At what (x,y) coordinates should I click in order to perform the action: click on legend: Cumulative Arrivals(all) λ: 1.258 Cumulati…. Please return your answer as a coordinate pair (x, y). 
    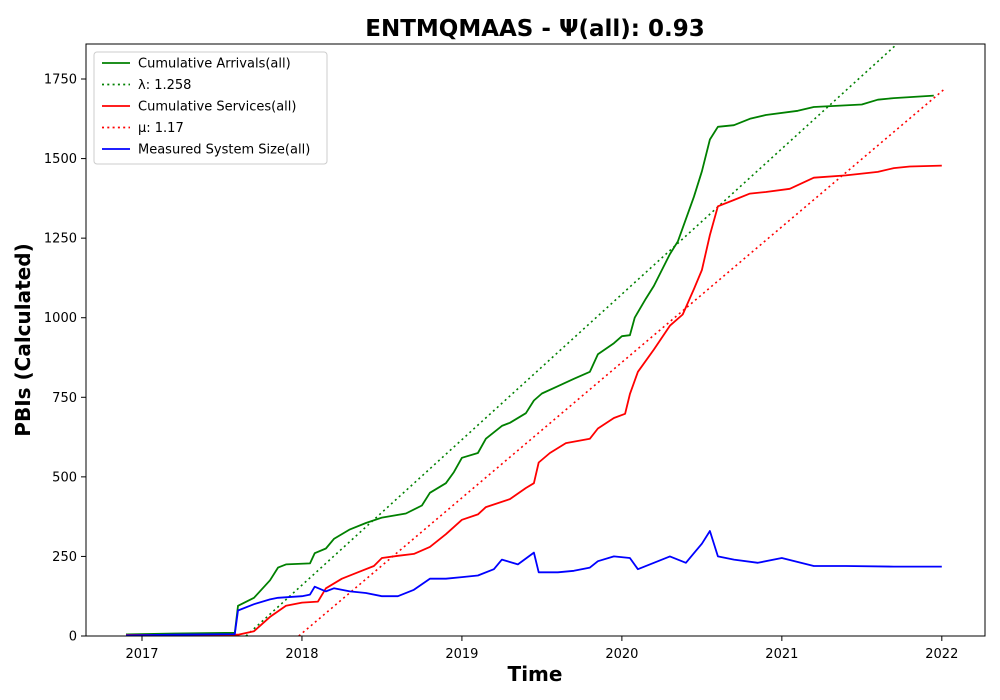
    Looking at the image, I should click on (210, 108).